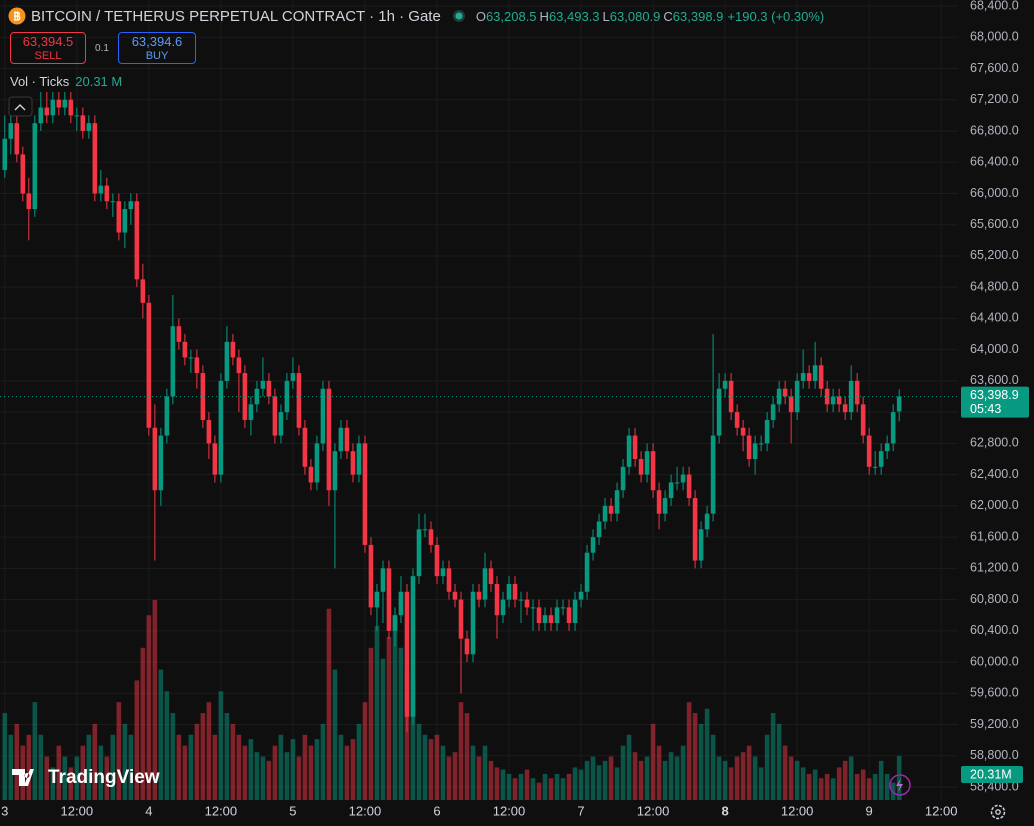 The image size is (1034, 826). I want to click on buy-label: BUY, so click(157, 56).